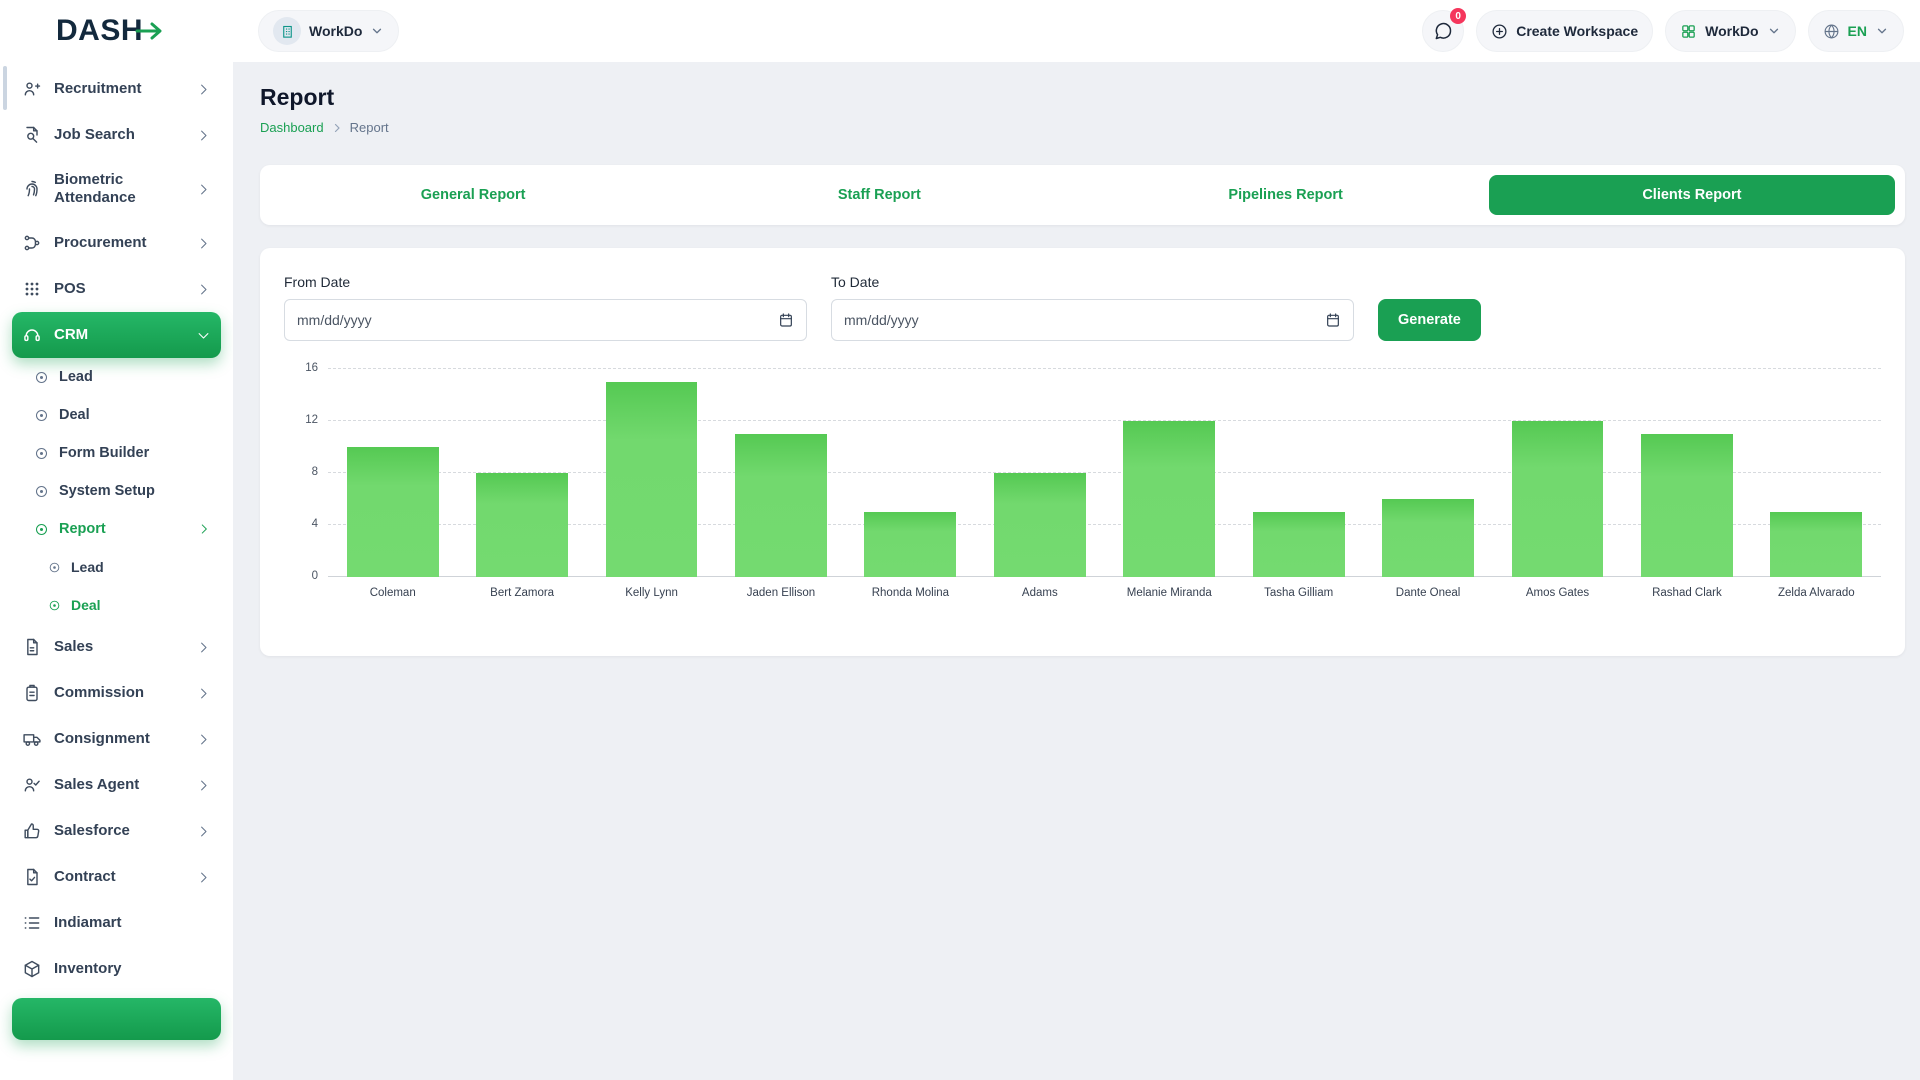 This screenshot has height=1080, width=1920. Describe the element at coordinates (1096, 524) in the screenshot. I see `gridline: 4` at that location.